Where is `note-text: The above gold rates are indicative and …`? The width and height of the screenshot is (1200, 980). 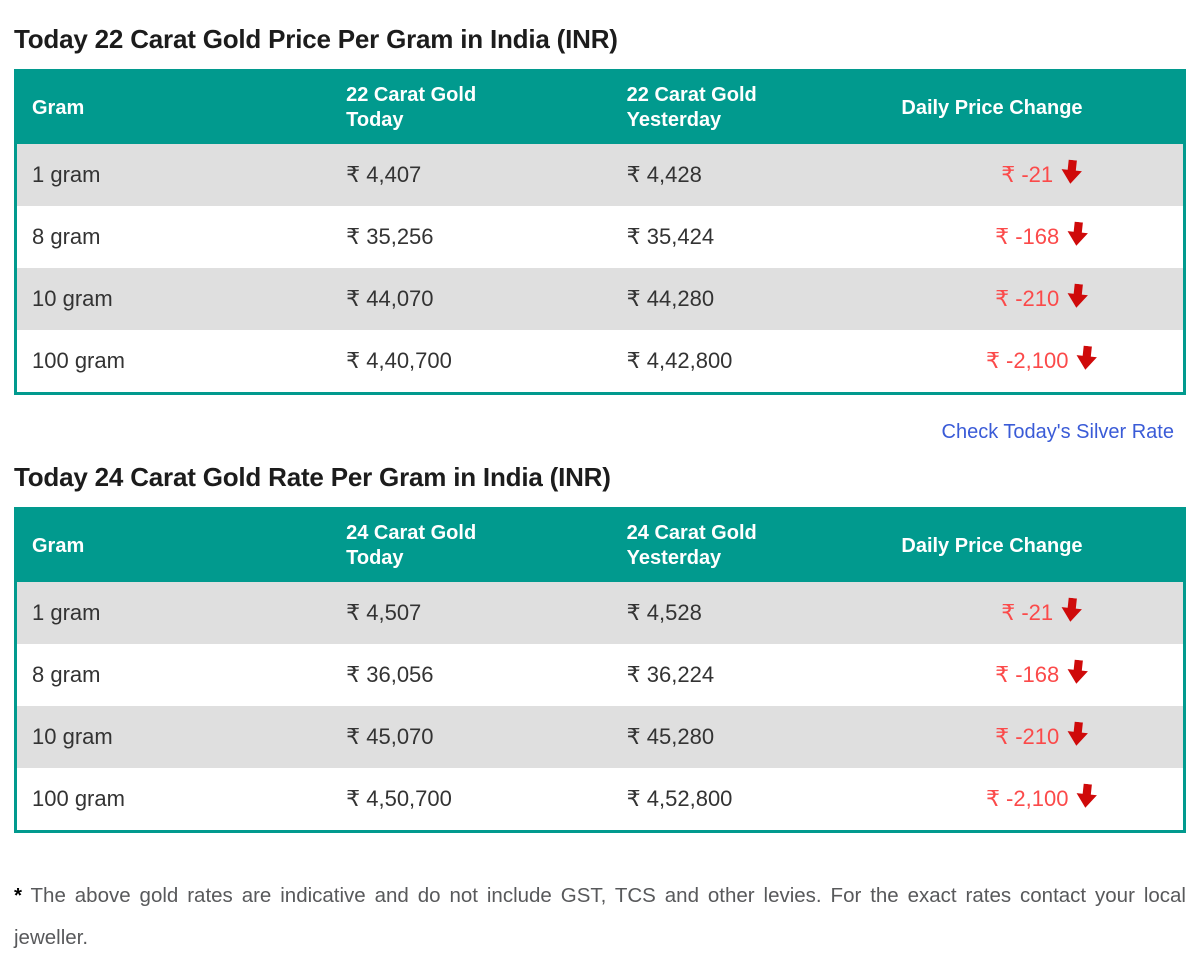 note-text: The above gold rates are indicative and … is located at coordinates (600, 917).